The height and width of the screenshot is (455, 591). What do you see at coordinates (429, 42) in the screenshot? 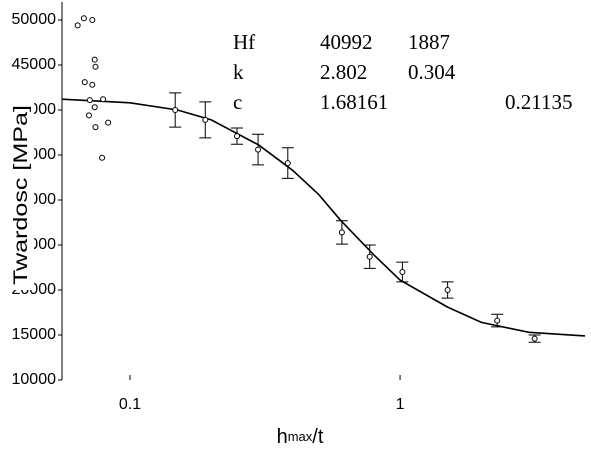
I see `fit-parameter: 1887` at bounding box center [429, 42].